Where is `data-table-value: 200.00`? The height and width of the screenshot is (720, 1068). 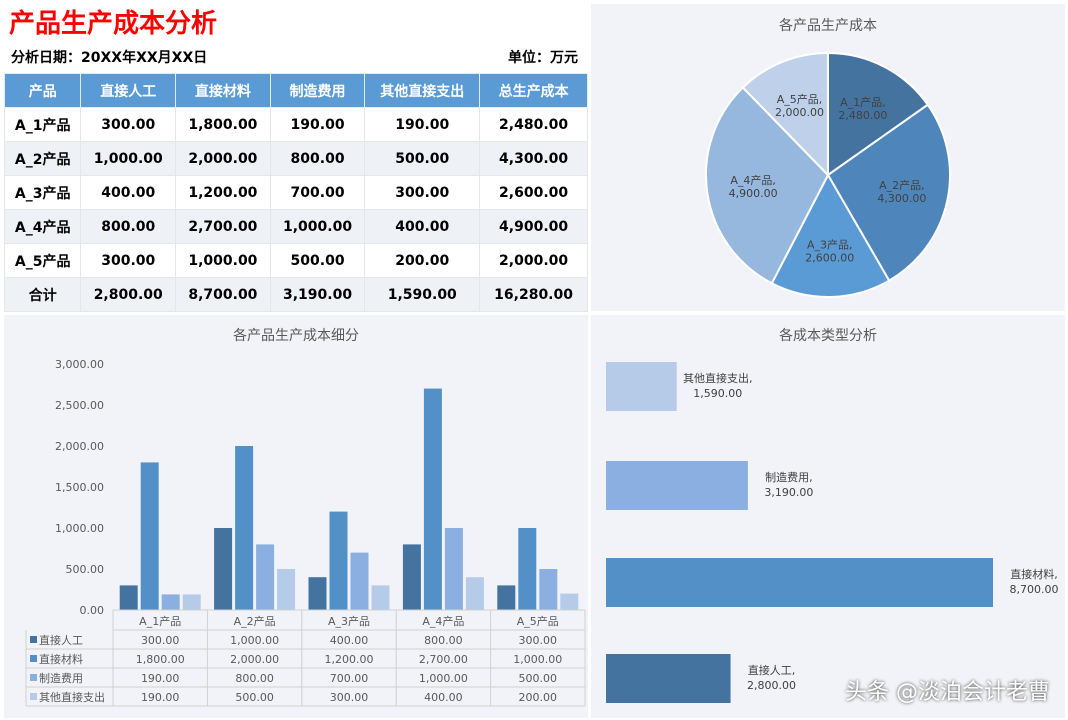 data-table-value: 200.00 is located at coordinates (538, 697).